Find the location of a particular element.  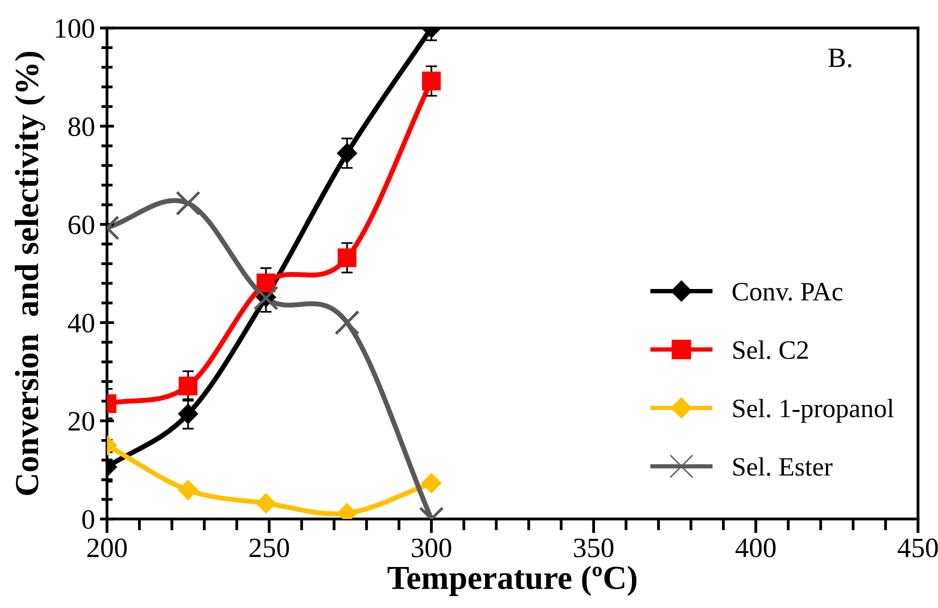

y-tick-label: 100 is located at coordinates (75, 28).